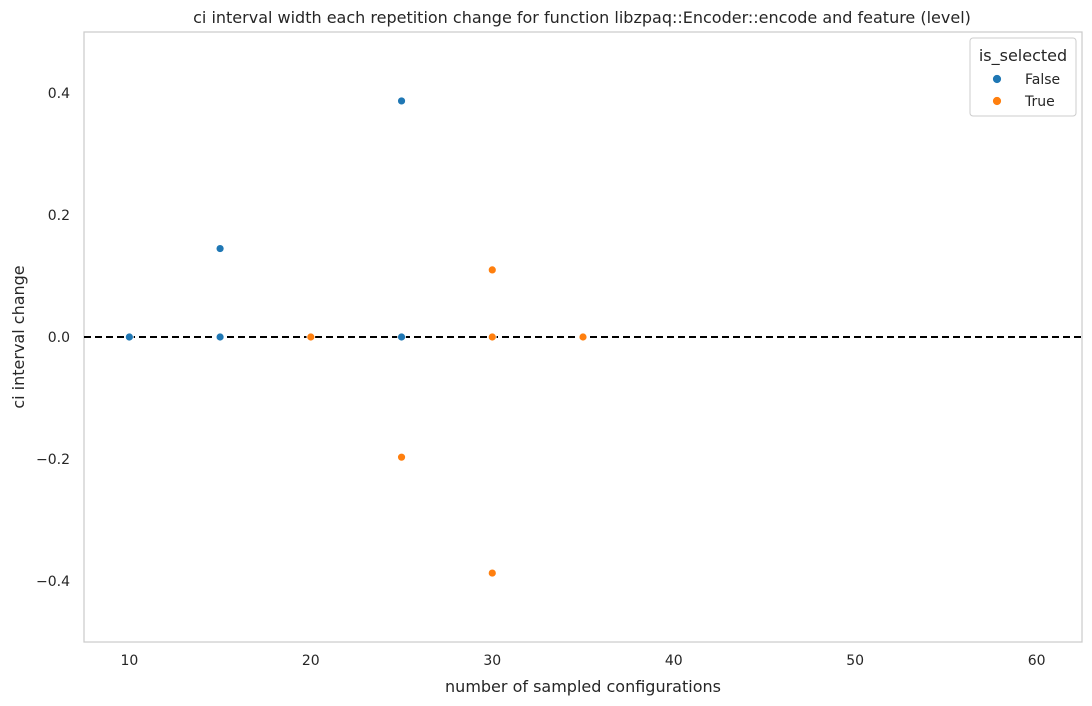 Image resolution: width=1092 pixels, height=706 pixels. Describe the element at coordinates (583, 686) in the screenshot. I see `x-axis-label: number of sampled configurations` at that location.